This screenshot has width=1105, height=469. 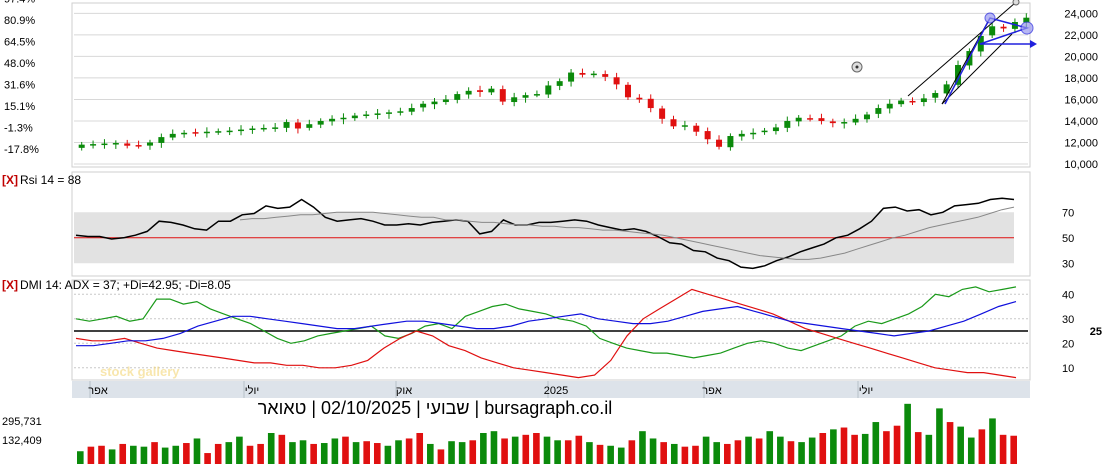 What do you see at coordinates (22, 422) in the screenshot?
I see `volume-axis-label: 295,731` at bounding box center [22, 422].